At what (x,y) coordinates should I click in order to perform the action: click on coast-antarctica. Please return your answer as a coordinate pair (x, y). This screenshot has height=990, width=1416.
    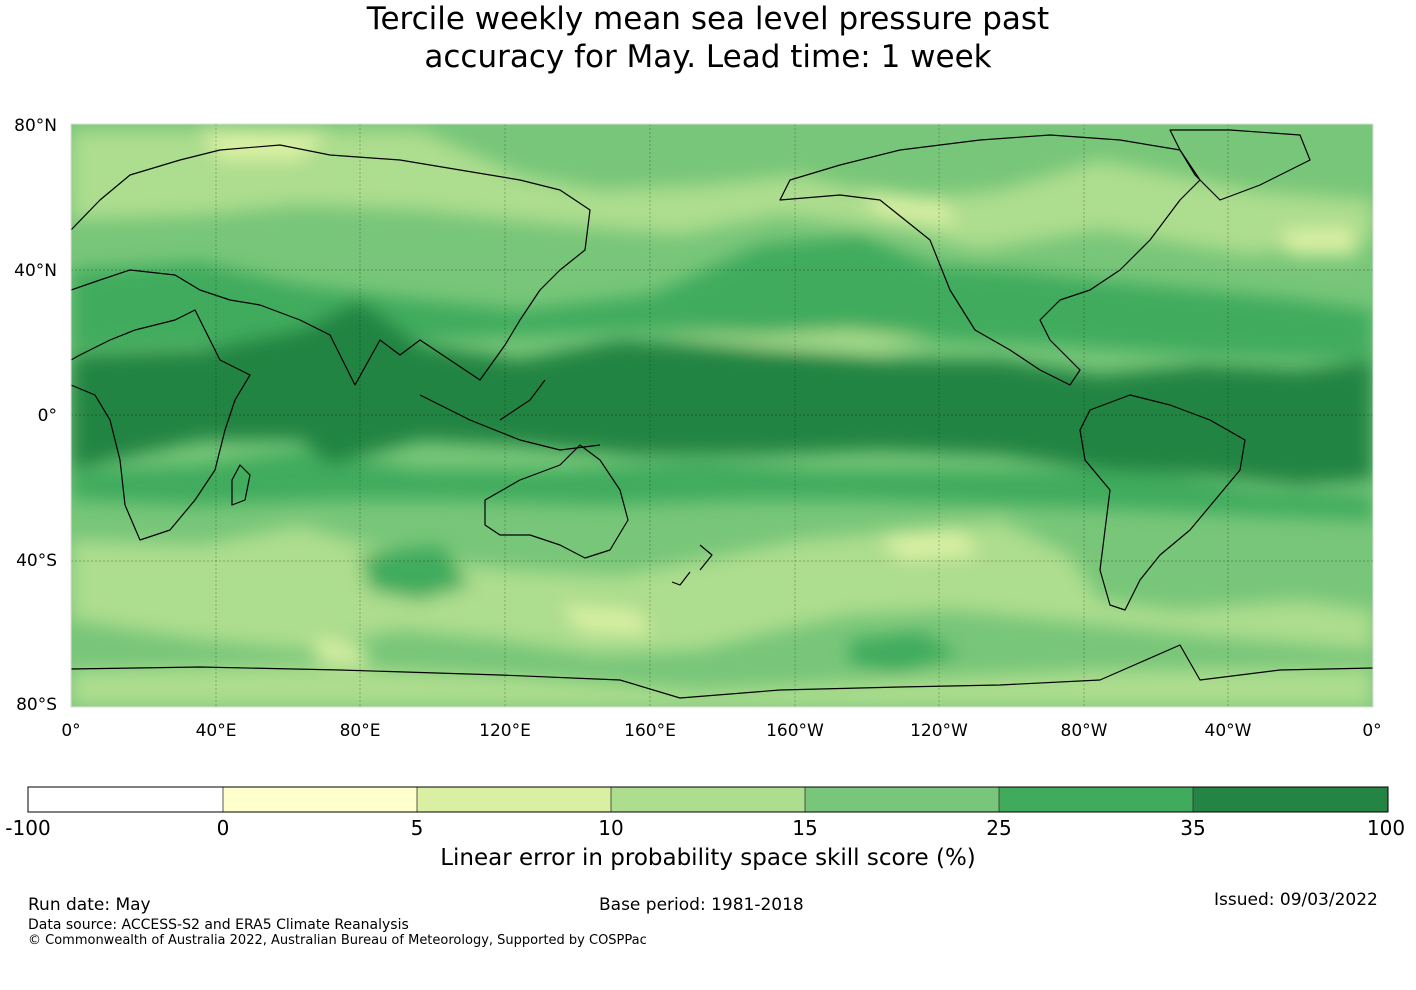
    Looking at the image, I should click on (722, 671).